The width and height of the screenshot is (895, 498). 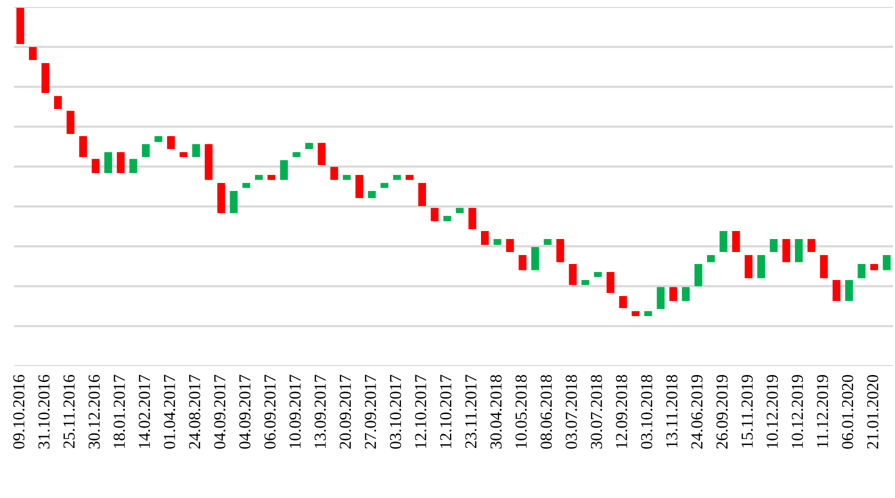 I want to click on x-tick-label: 24.08.2017, so click(x=194, y=411).